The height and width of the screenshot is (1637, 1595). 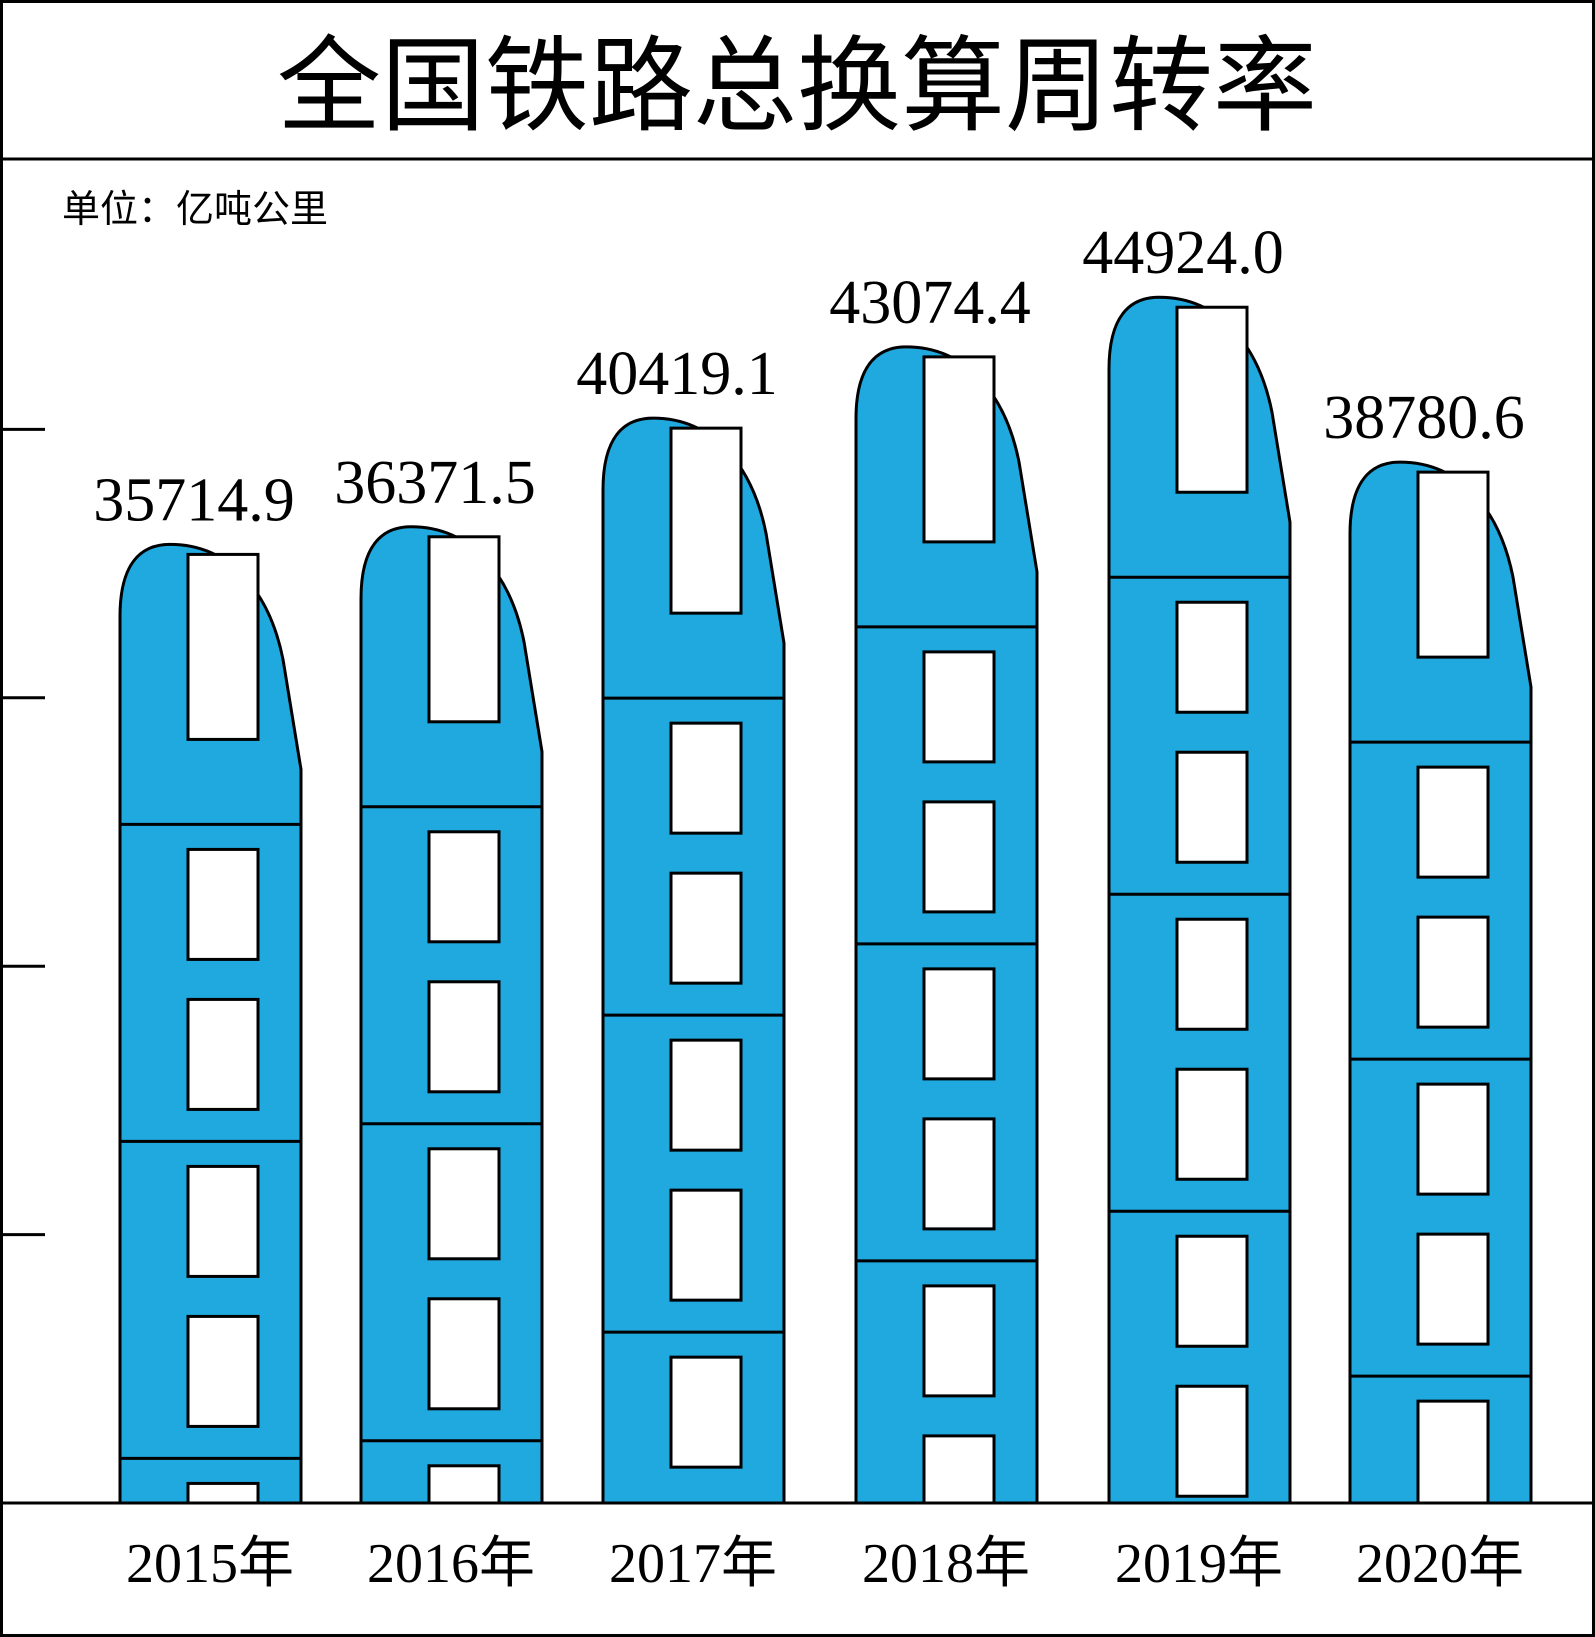 I want to click on chart-title: 全国铁路总换算周转率, so click(x=797, y=86).